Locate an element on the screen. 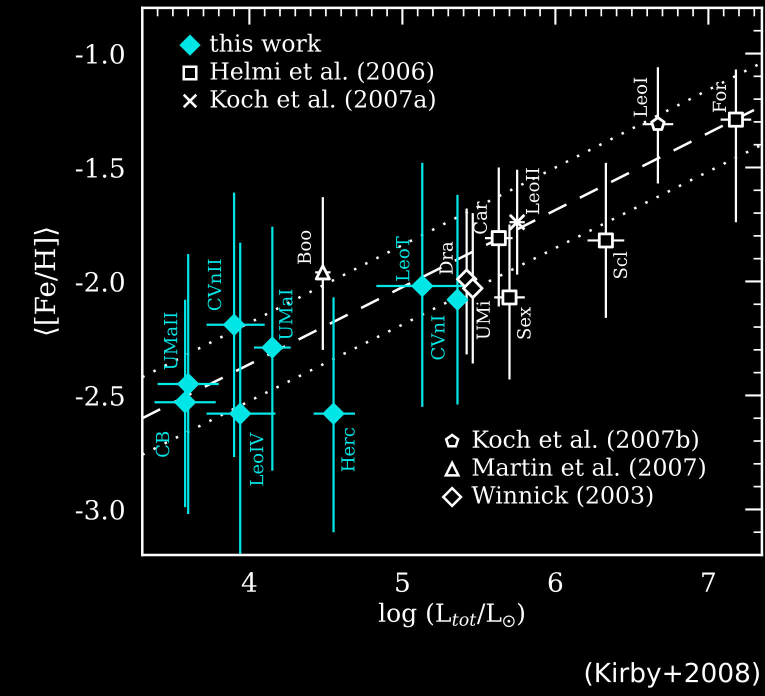 The image size is (765, 696). y-tick-label: -3.0 is located at coordinates (100, 510).